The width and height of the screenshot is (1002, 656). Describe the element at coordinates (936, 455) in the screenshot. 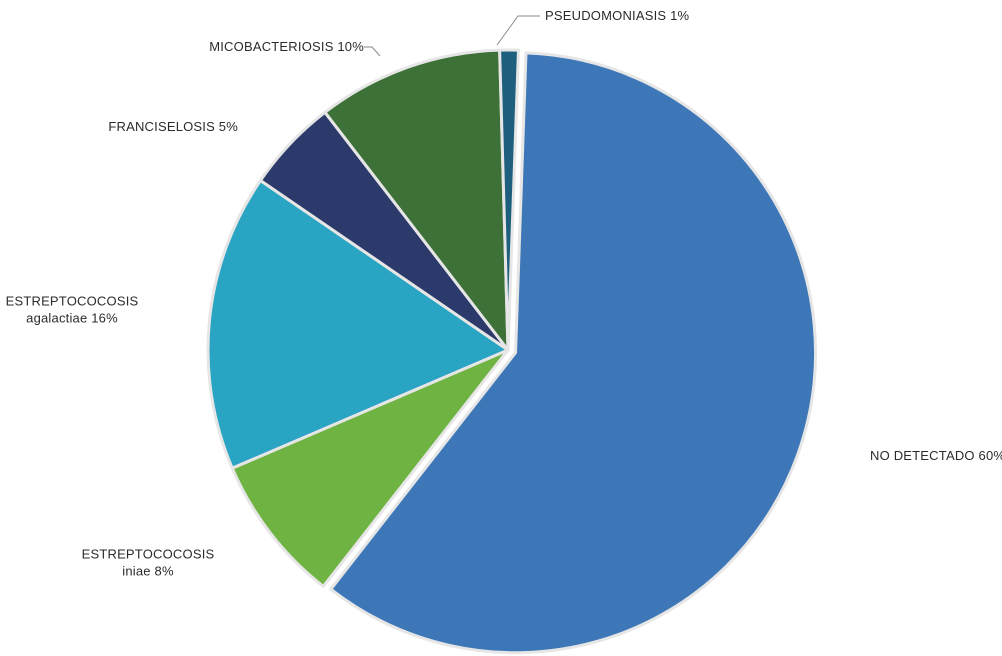

I see `slice-label-no-detectado-60: NO DETECTADO 60%` at that location.